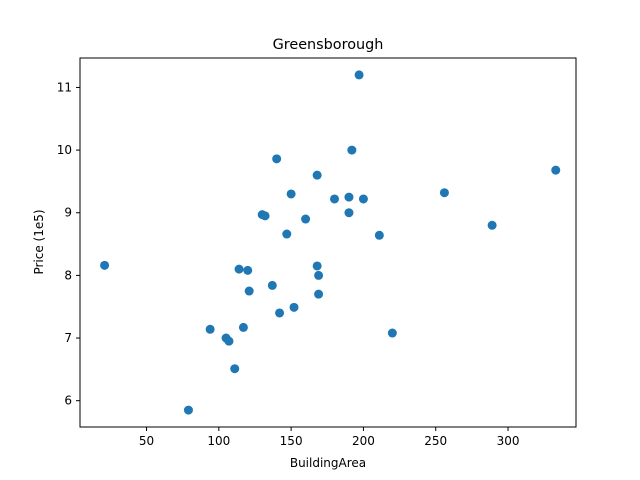 The width and height of the screenshot is (640, 480). Describe the element at coordinates (218, 441) in the screenshot. I see `x-tick-label: 100` at that location.